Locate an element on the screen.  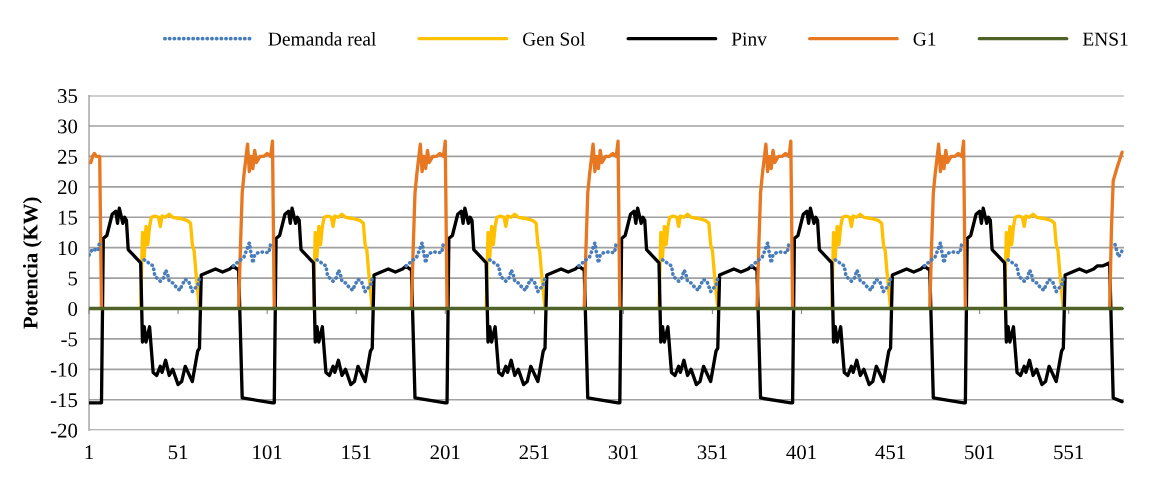
y-tick-label: 10 is located at coordinates (68, 248).